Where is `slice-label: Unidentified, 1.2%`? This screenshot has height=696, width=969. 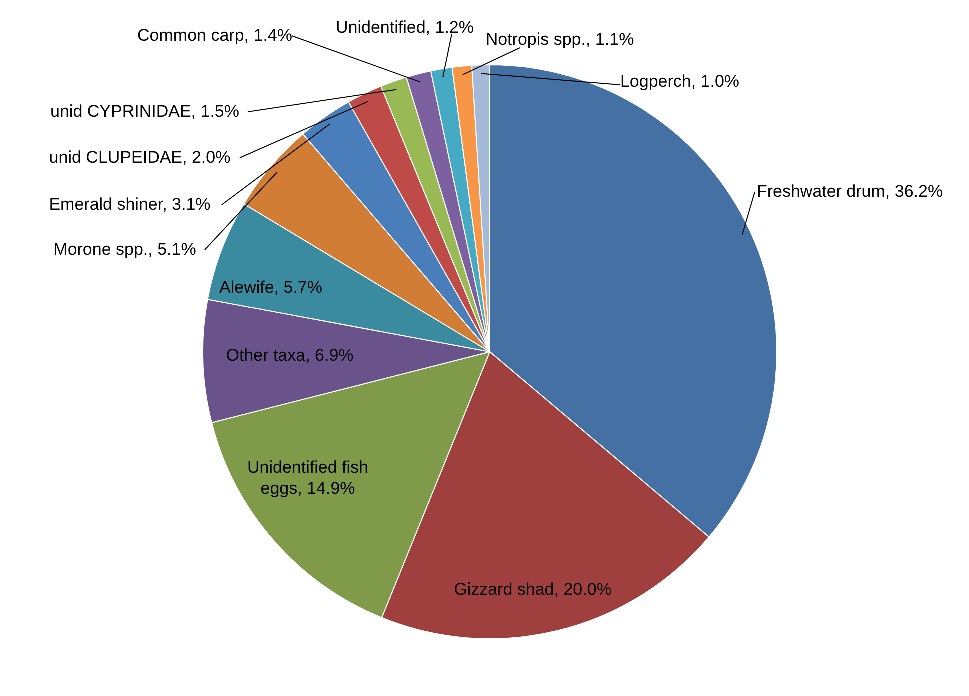
slice-label: Unidentified, 1.2% is located at coordinates (405, 27).